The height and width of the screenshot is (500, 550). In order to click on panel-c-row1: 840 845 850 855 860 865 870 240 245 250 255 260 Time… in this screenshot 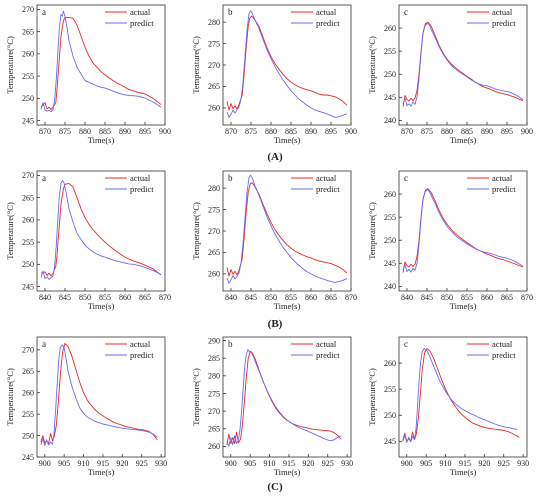, I will do `click(450, 240)`.